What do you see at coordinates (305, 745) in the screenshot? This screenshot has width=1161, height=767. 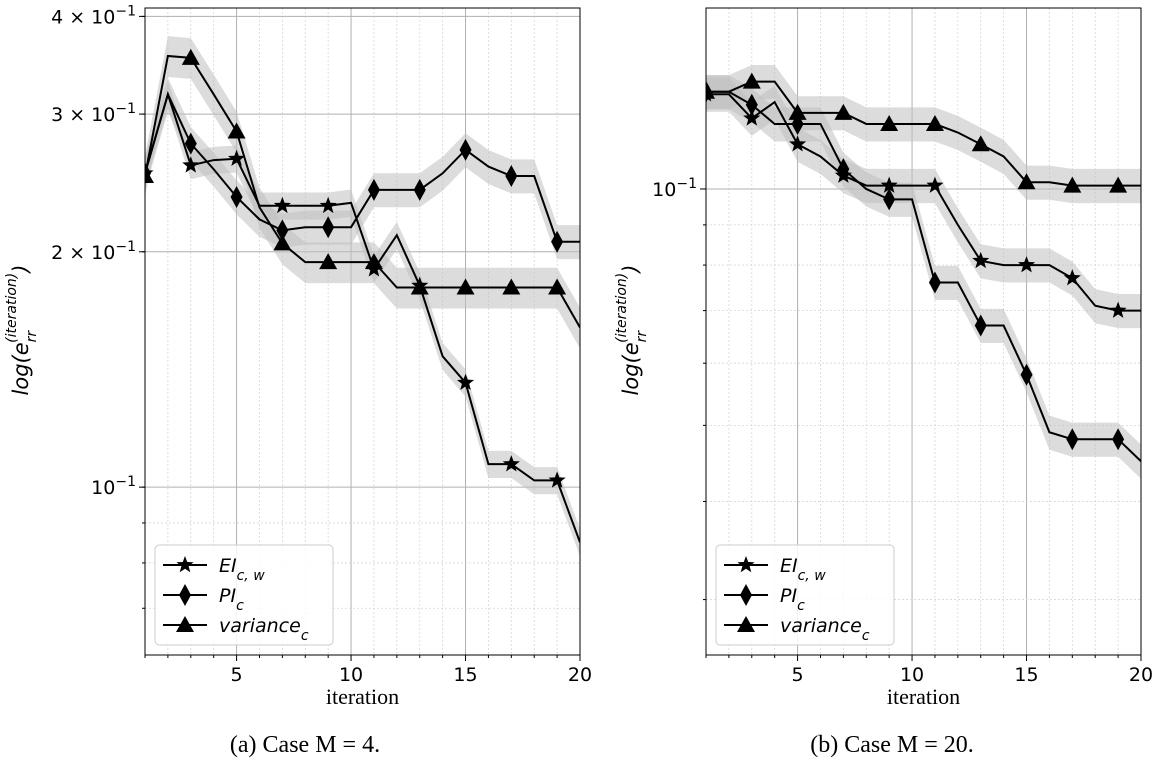 I see `caption-a: (a) Case M = 4.` at bounding box center [305, 745].